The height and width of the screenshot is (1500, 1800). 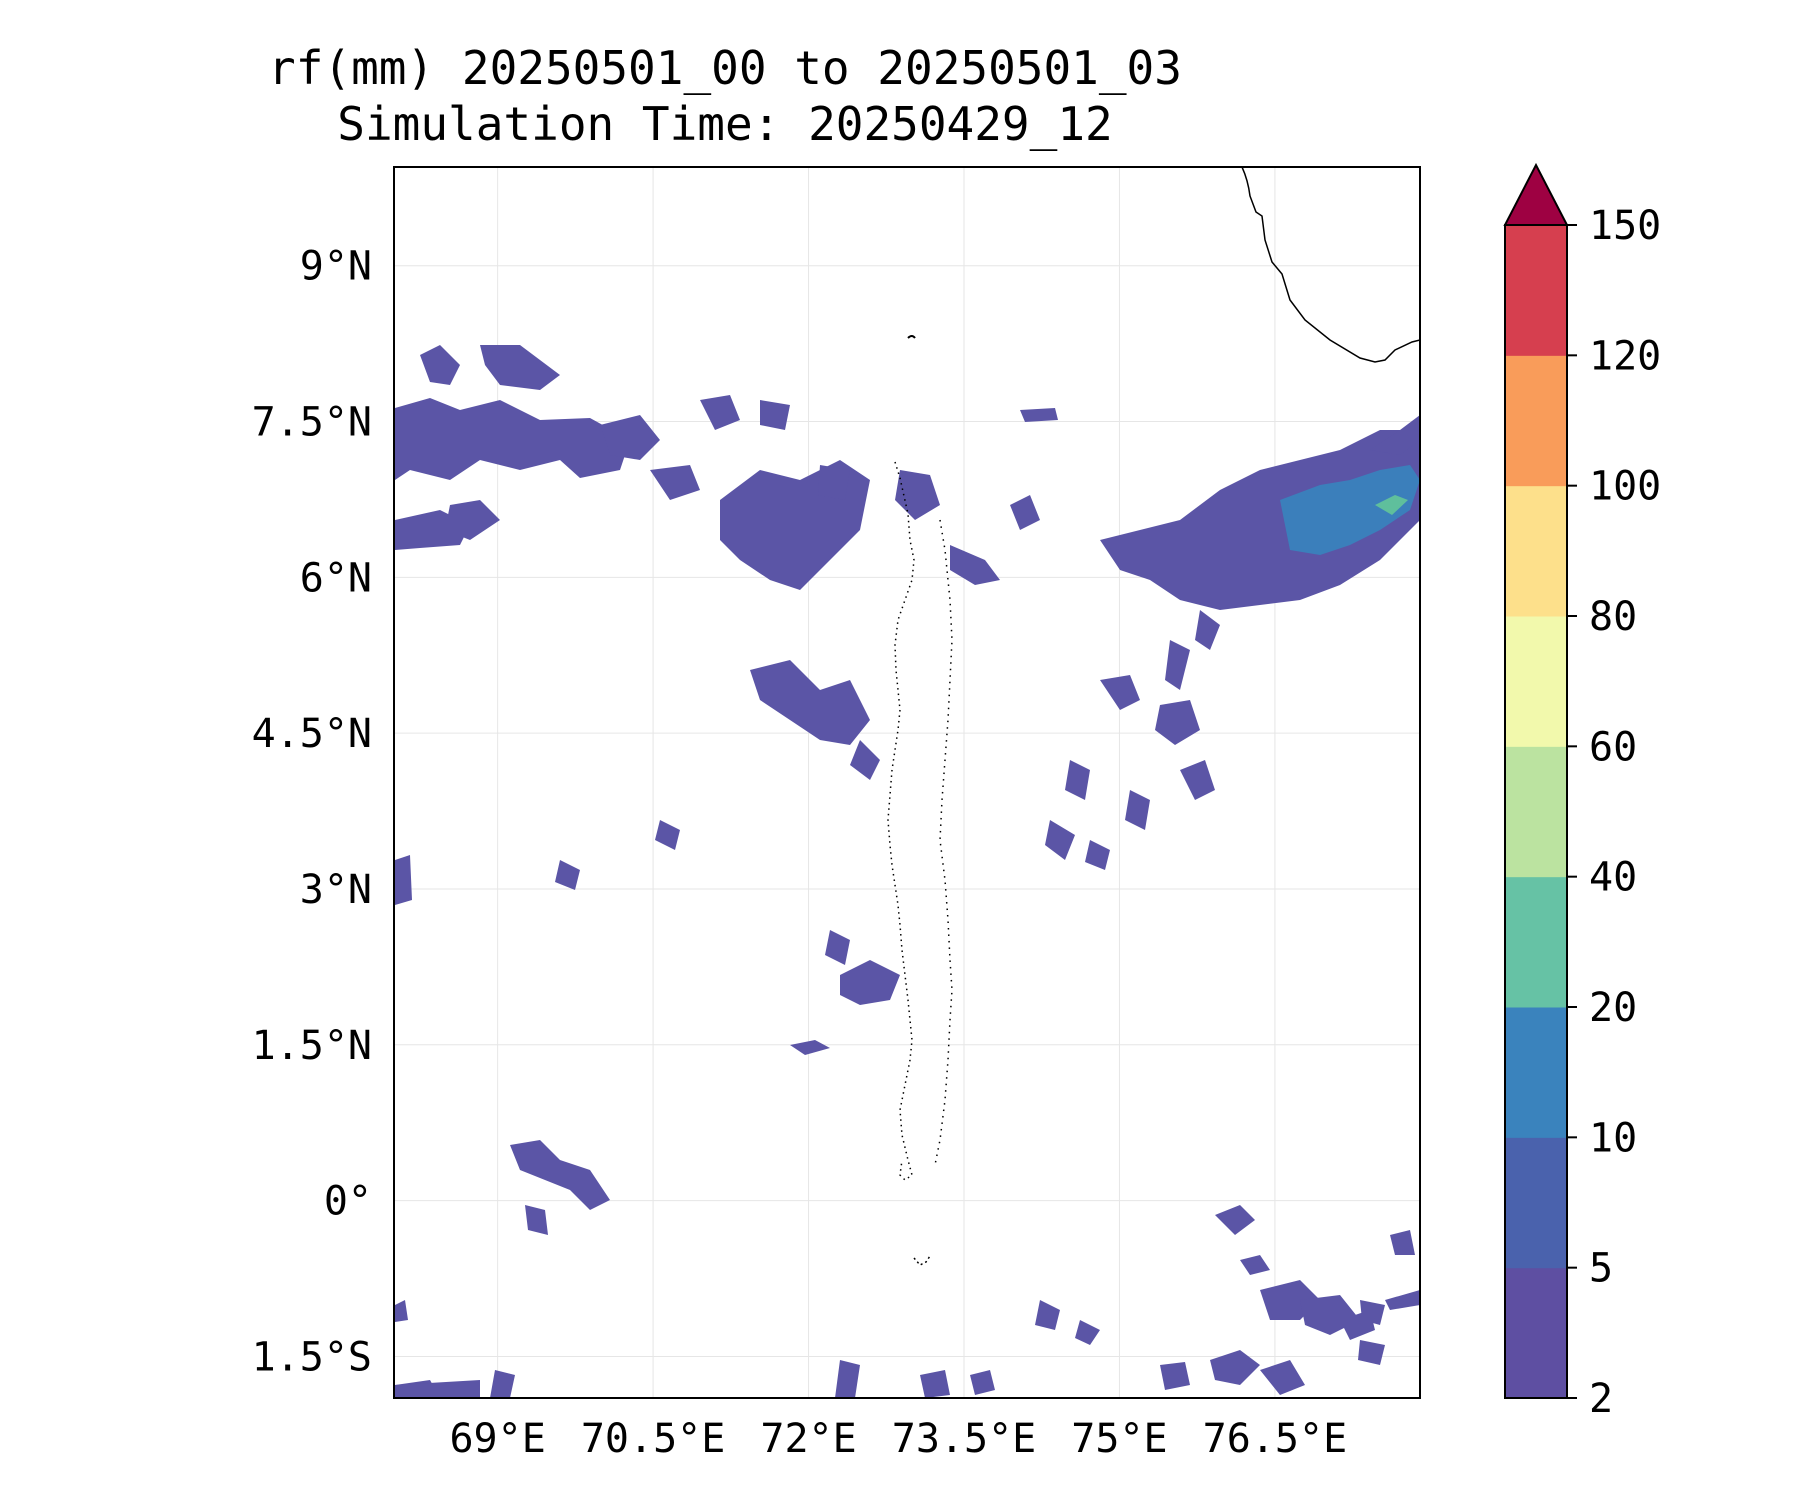 I want to click on map-title: rf(mm) 20250501_00 to 20250501_03, so click(x=725, y=68).